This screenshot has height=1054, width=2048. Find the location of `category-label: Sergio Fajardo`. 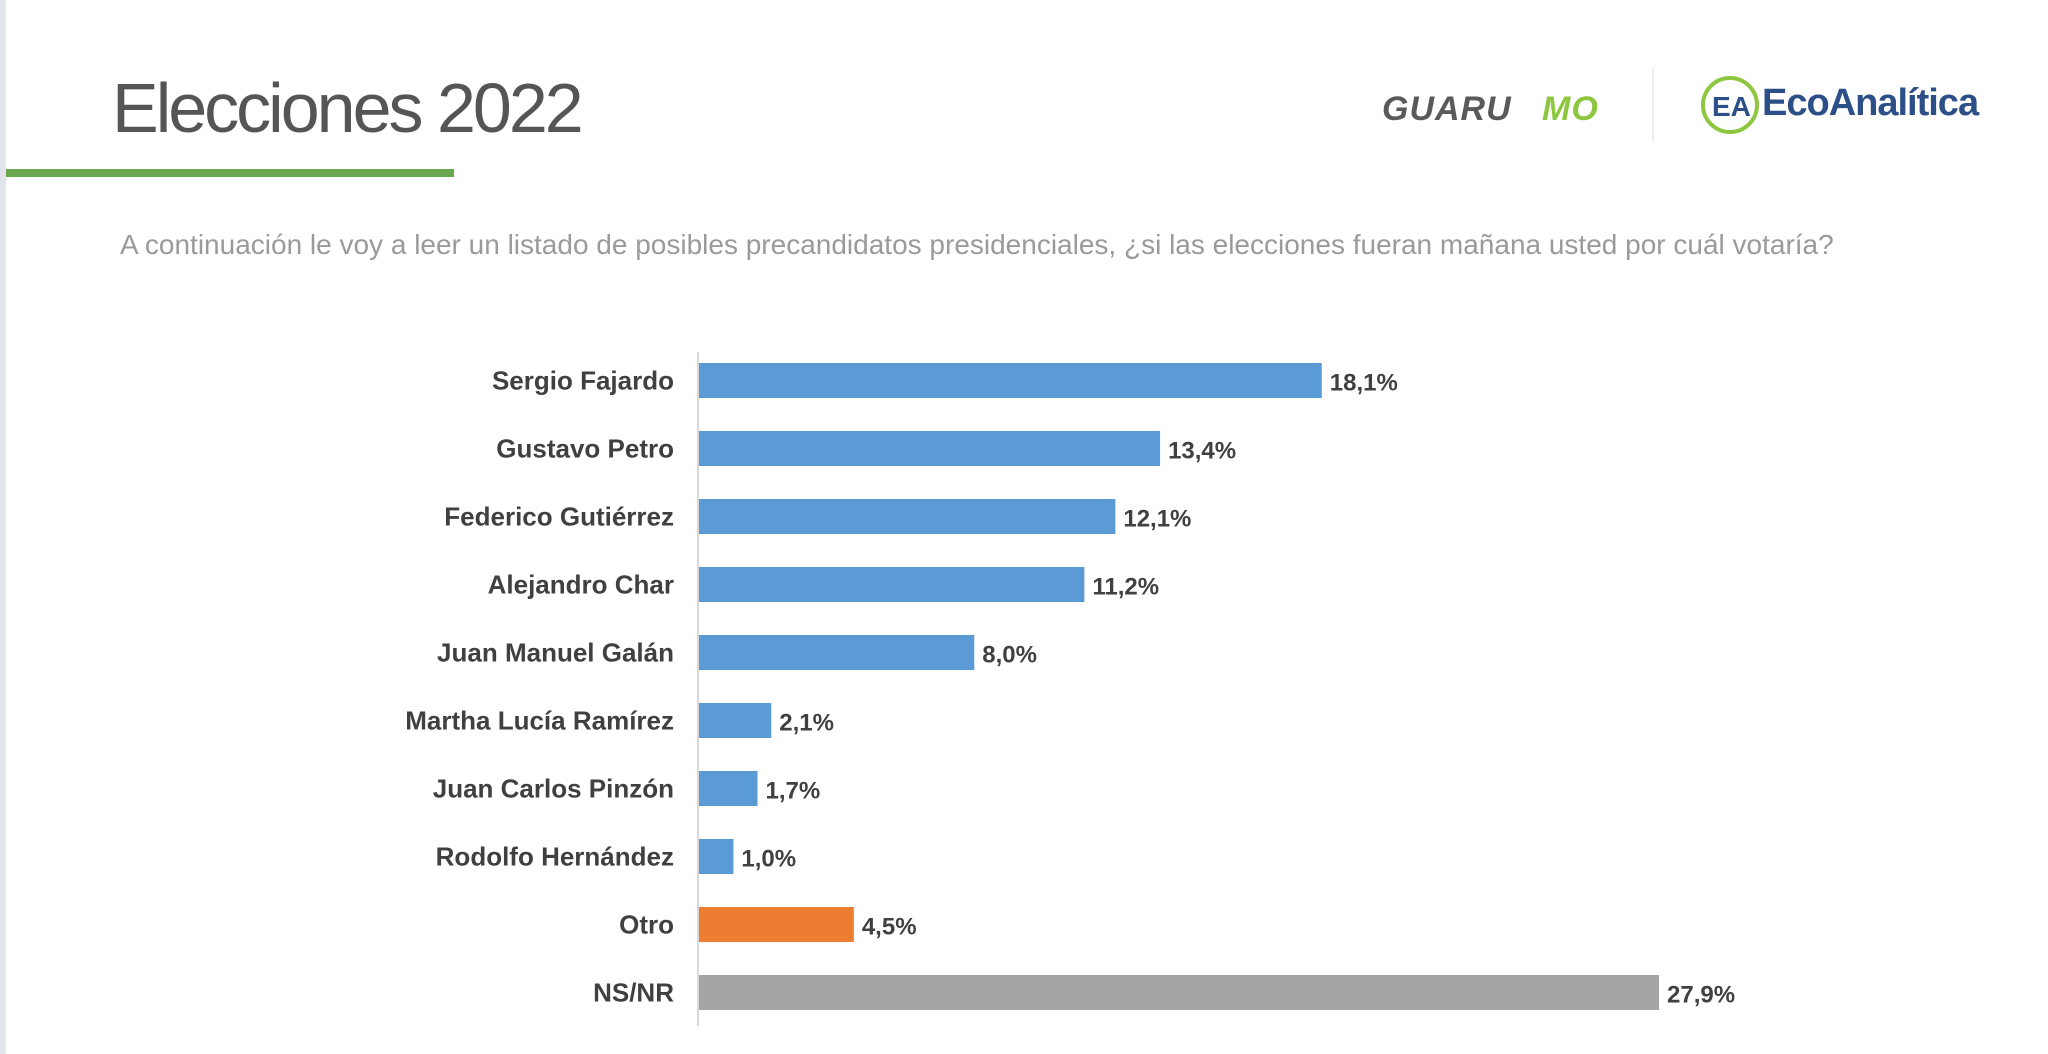

category-label: Sergio Fajardo is located at coordinates (583, 381).